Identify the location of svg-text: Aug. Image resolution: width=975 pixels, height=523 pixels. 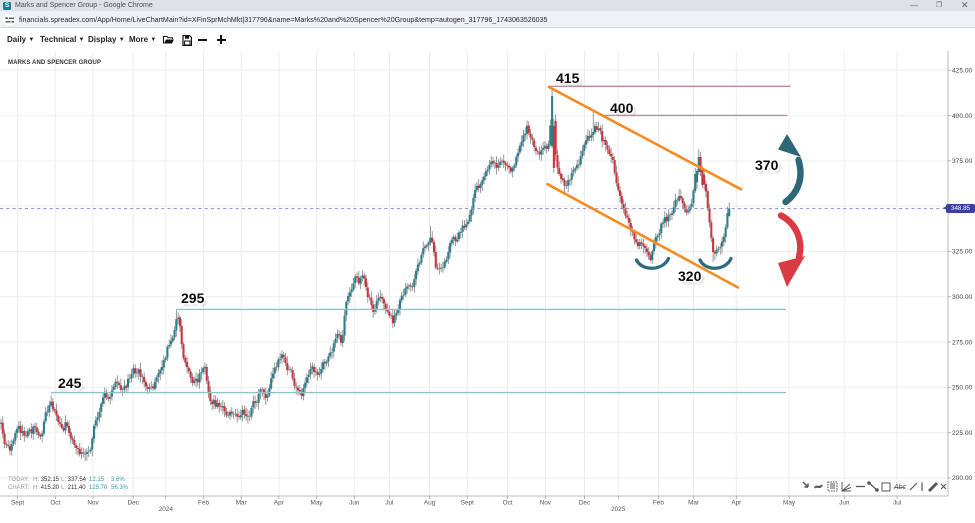
(430, 503).